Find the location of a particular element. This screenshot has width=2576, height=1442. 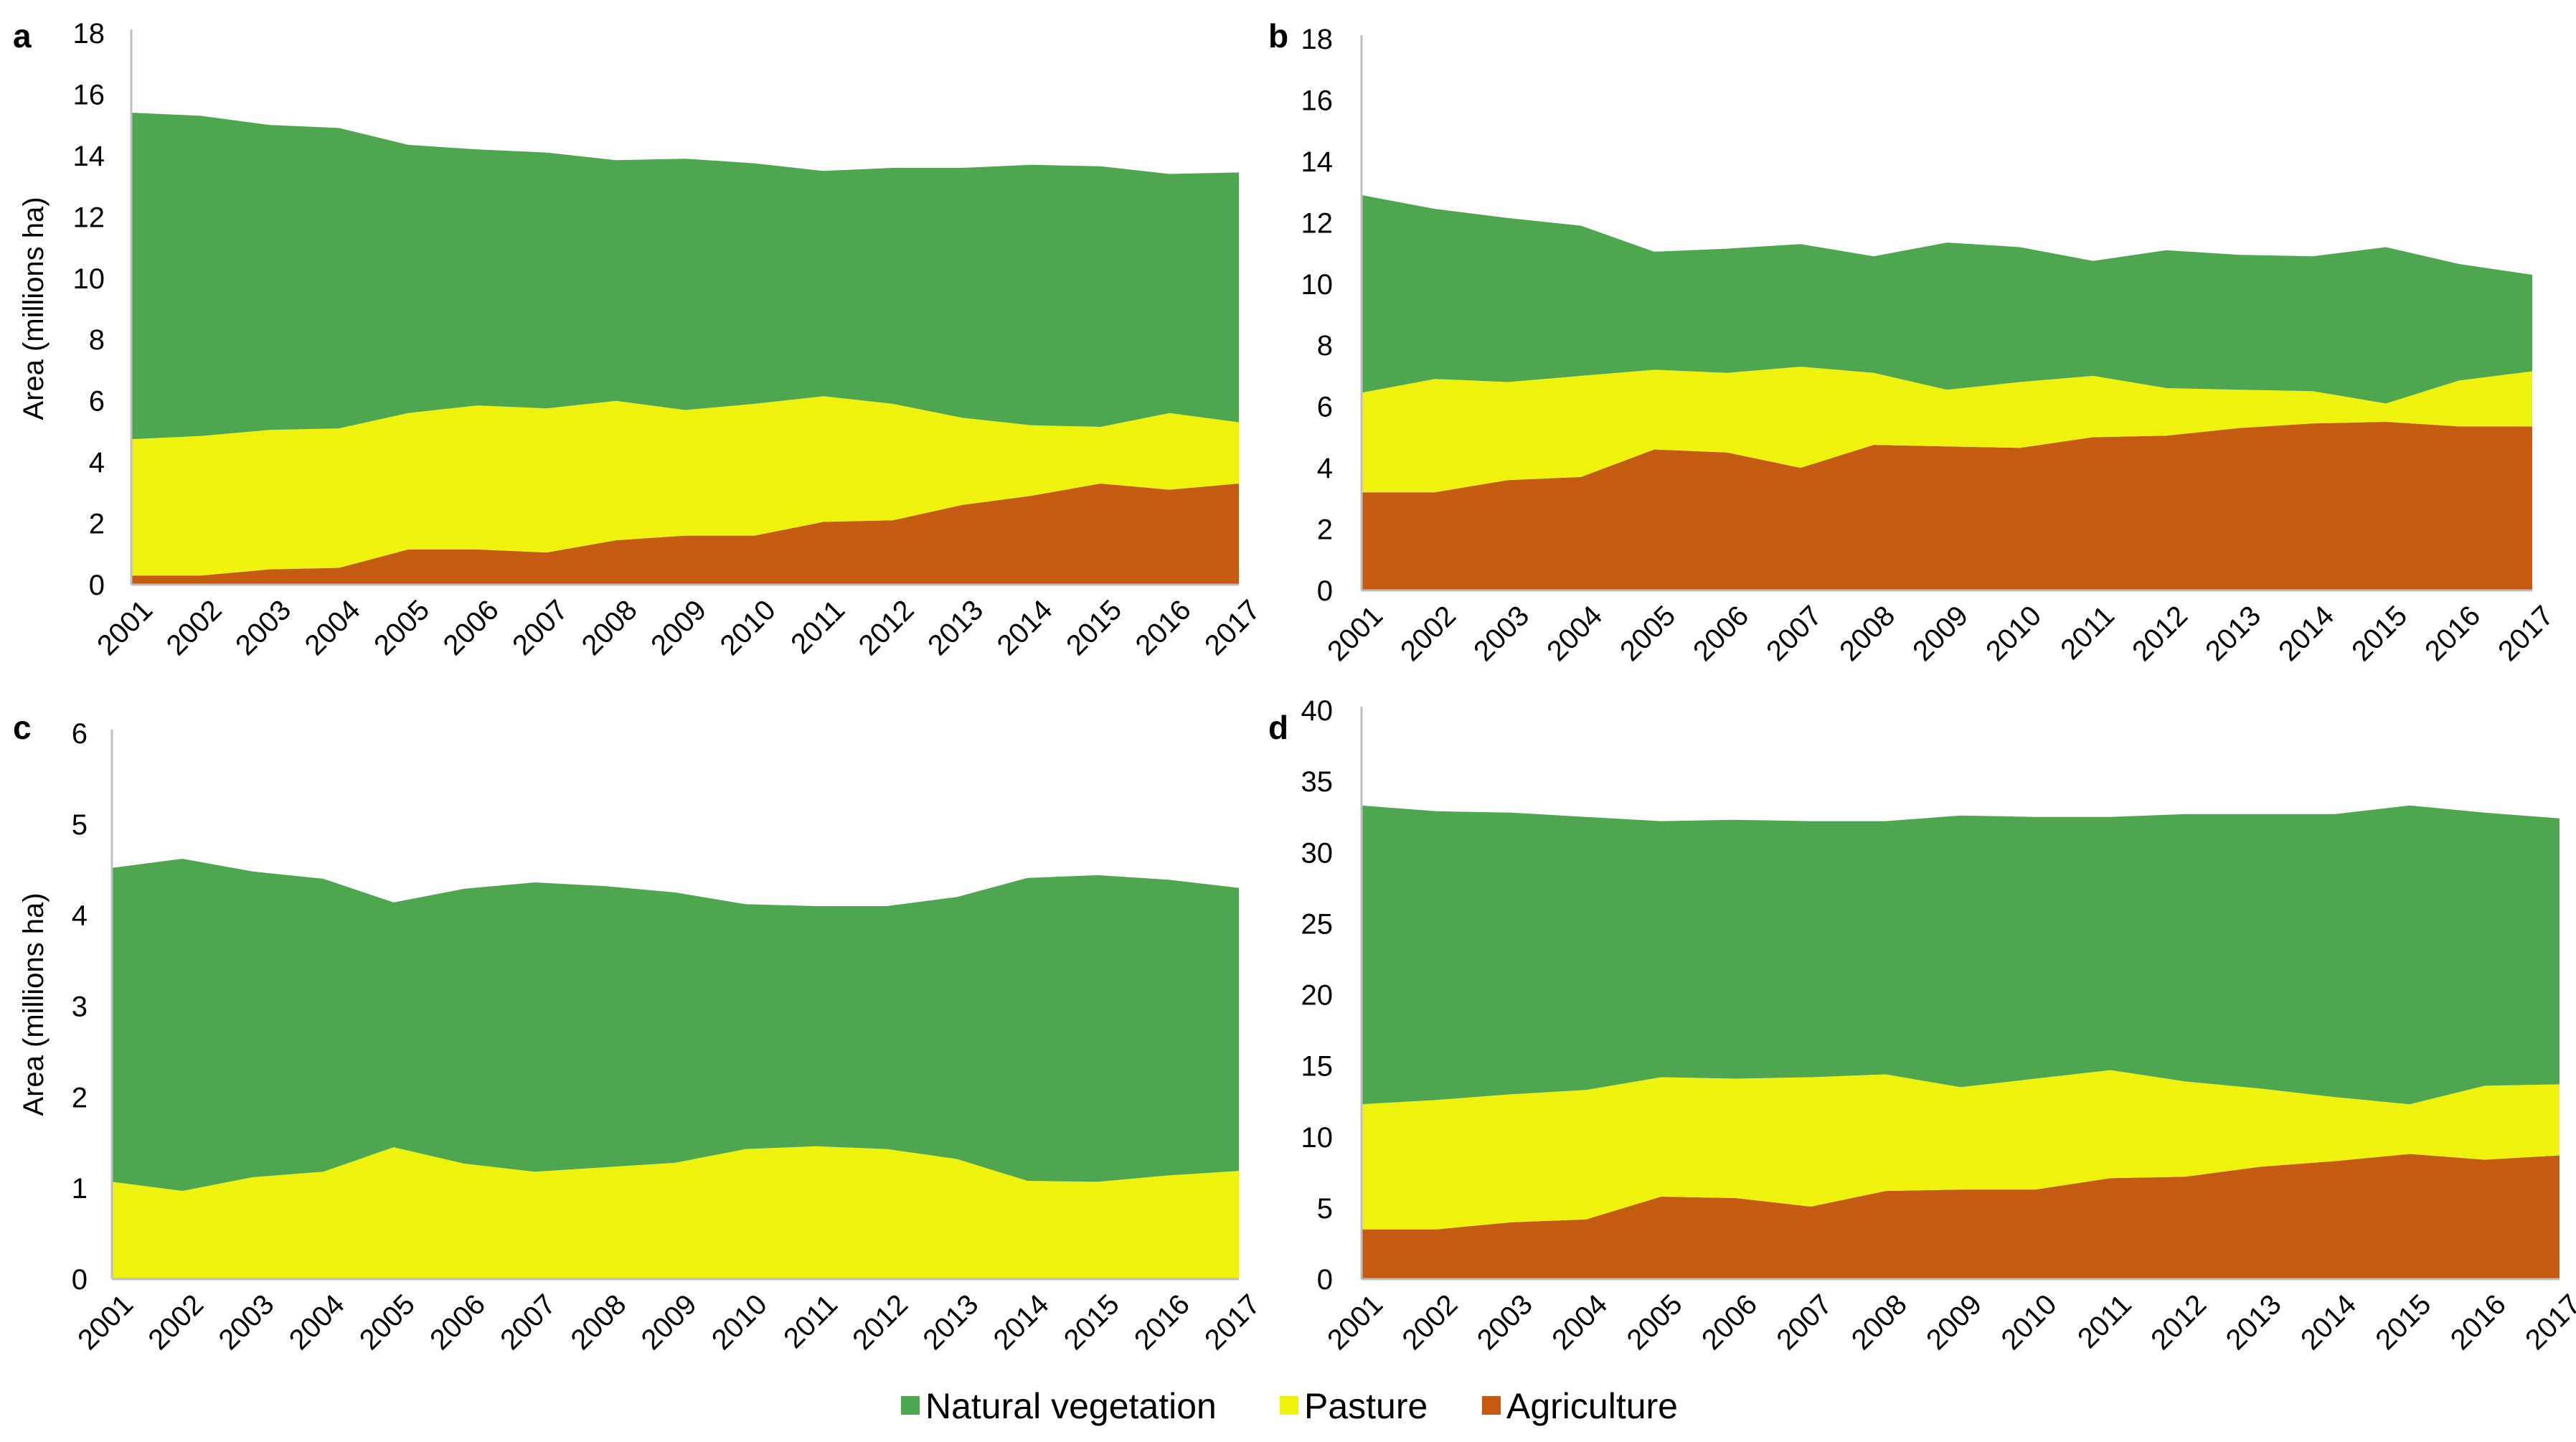

legend-label-natural: Natural vegetation is located at coordinates (1071, 1406).